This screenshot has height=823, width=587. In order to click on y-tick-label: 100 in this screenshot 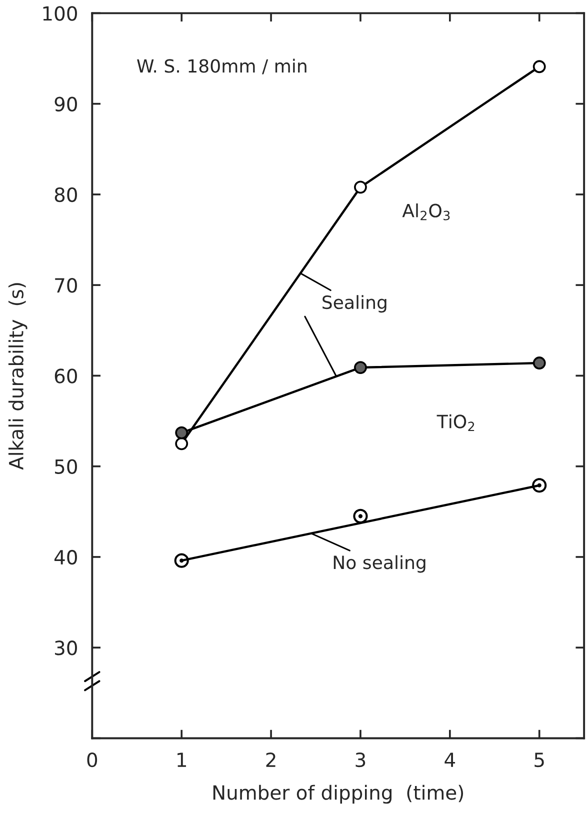, I will do `click(60, 13)`.